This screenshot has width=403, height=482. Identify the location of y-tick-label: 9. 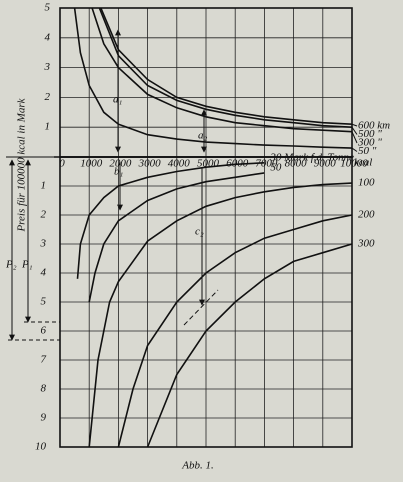
(44, 418).